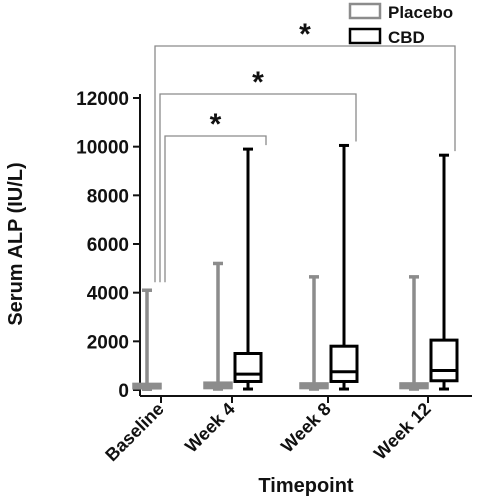  I want to click on bracket-line, so click(215, 209).